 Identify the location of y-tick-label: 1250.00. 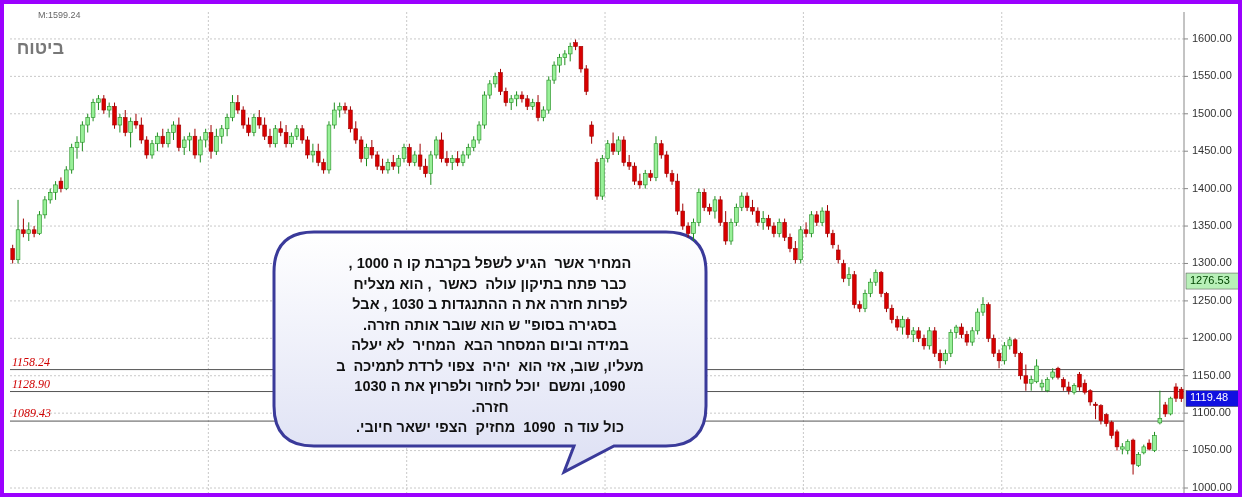
(1212, 299).